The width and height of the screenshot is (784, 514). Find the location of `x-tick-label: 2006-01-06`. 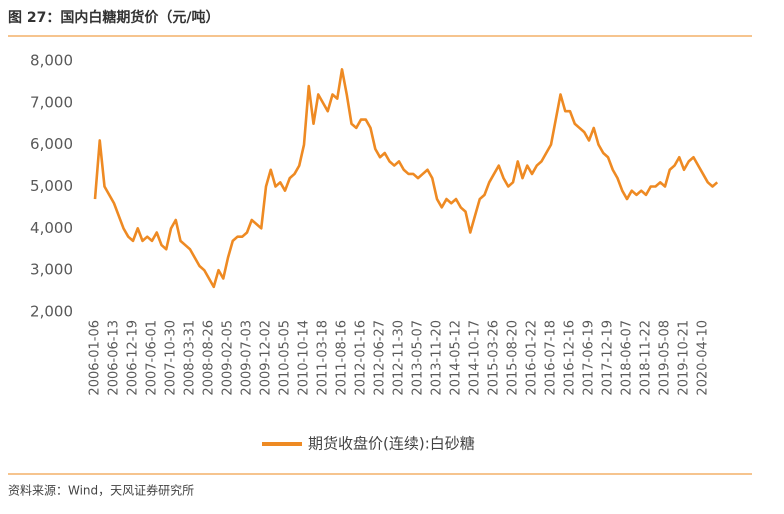

x-tick-label: 2006-01-06 is located at coordinates (95, 358).